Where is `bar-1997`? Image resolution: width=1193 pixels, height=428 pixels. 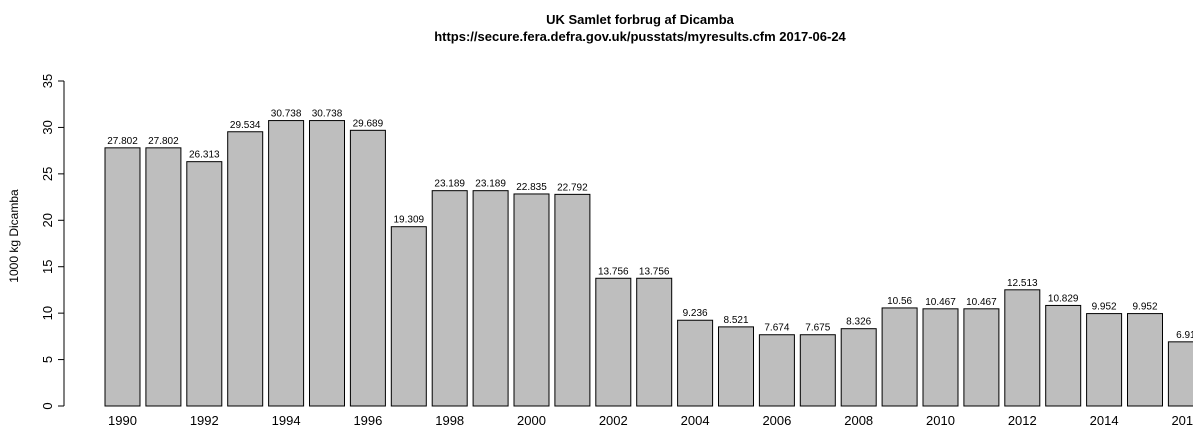 bar-1997 is located at coordinates (408, 316).